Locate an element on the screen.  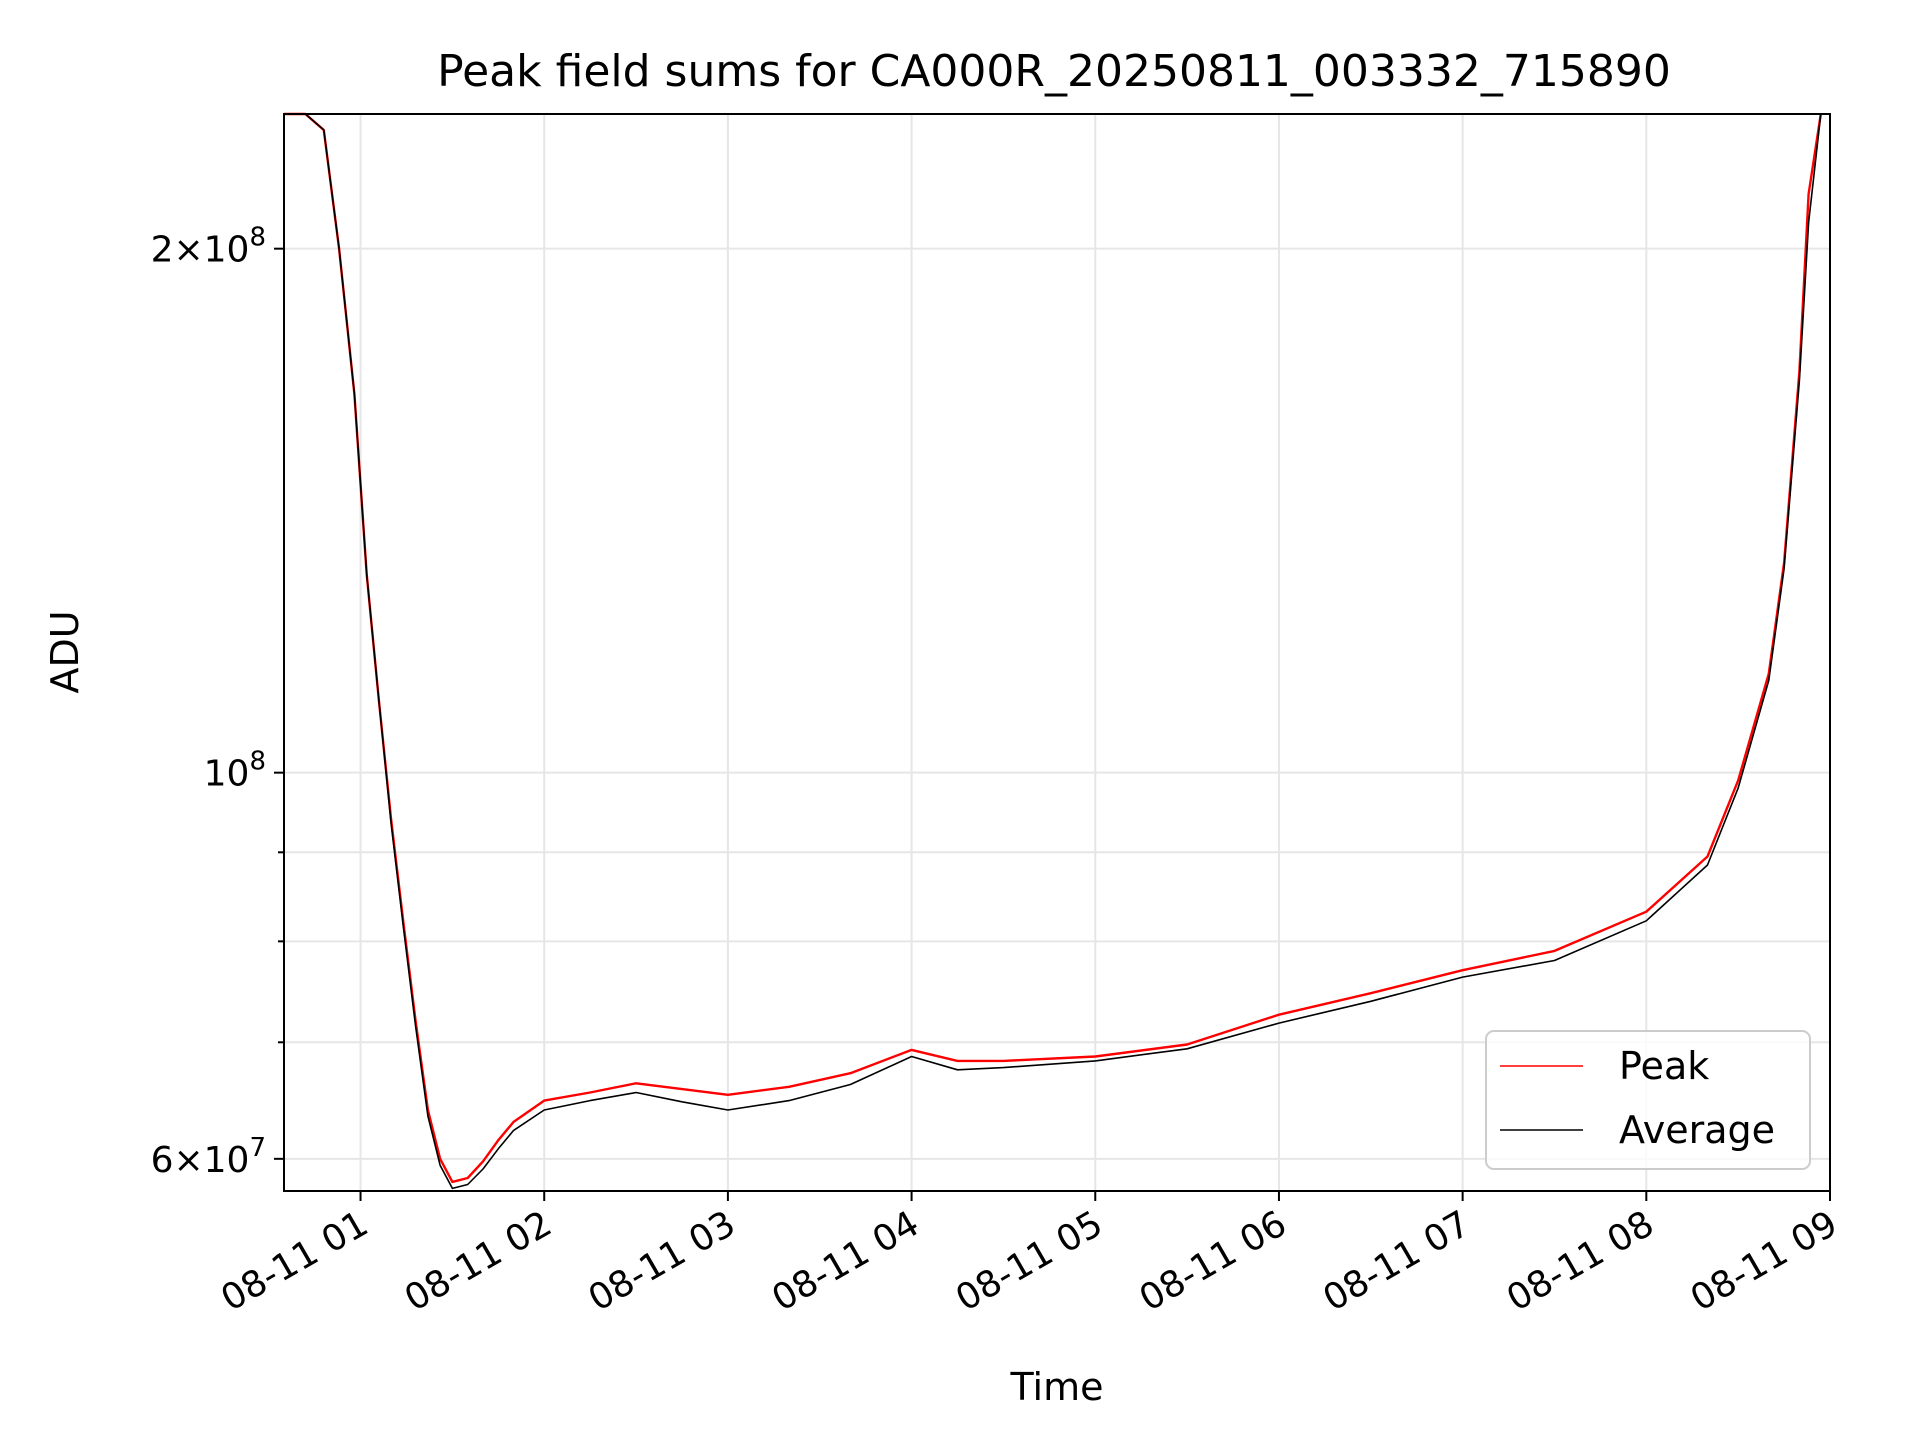
y-tick-label: 6×107 is located at coordinates (208, 1157).